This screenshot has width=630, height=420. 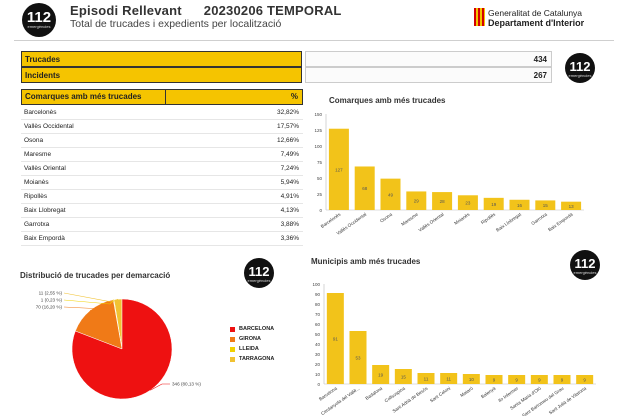 I want to click on x-tick-label: Baix Empordà, so click(x=560, y=221).